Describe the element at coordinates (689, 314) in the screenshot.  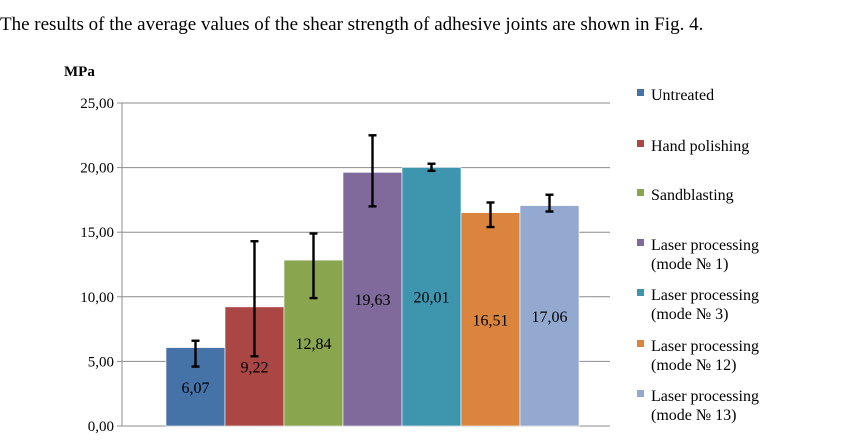
I see `legend-label: (mode № 3)` at that location.